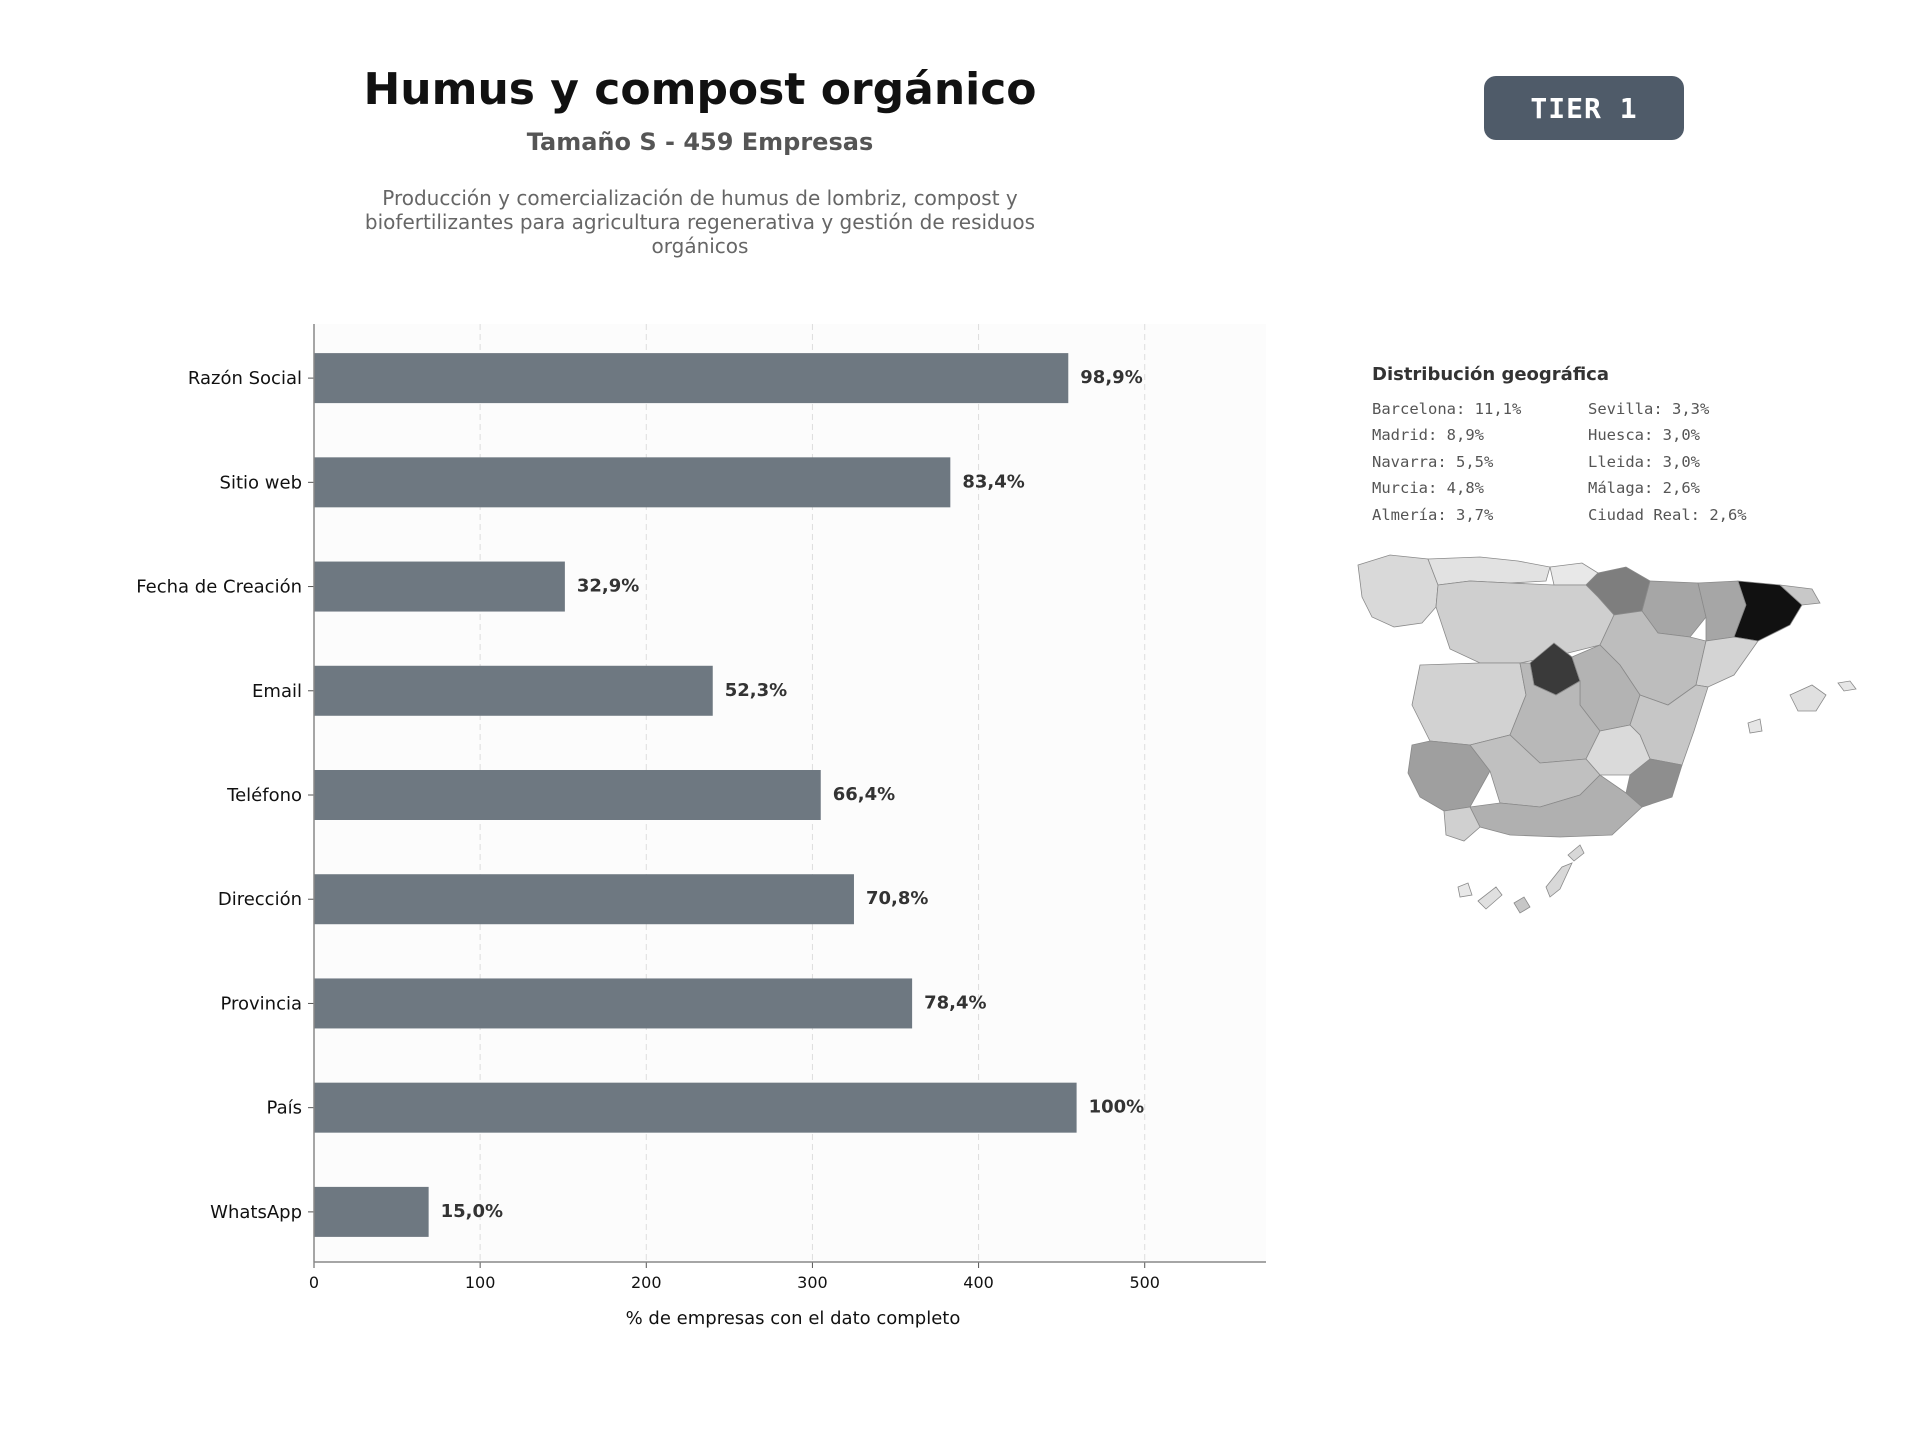 The height and width of the screenshot is (1440, 1920). Describe the element at coordinates (1433, 461) in the screenshot. I see `geo-list-item: Navarra: 5,5%` at that location.